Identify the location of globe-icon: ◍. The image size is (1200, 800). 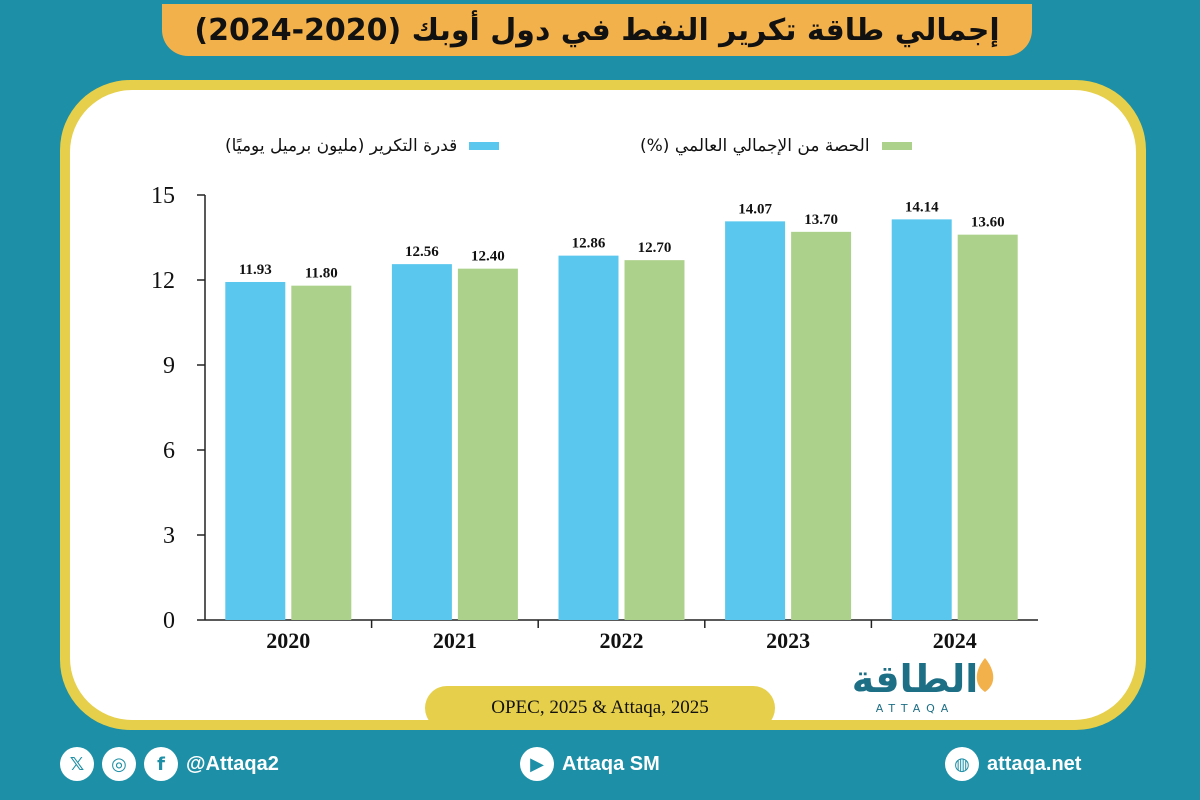
(962, 764).